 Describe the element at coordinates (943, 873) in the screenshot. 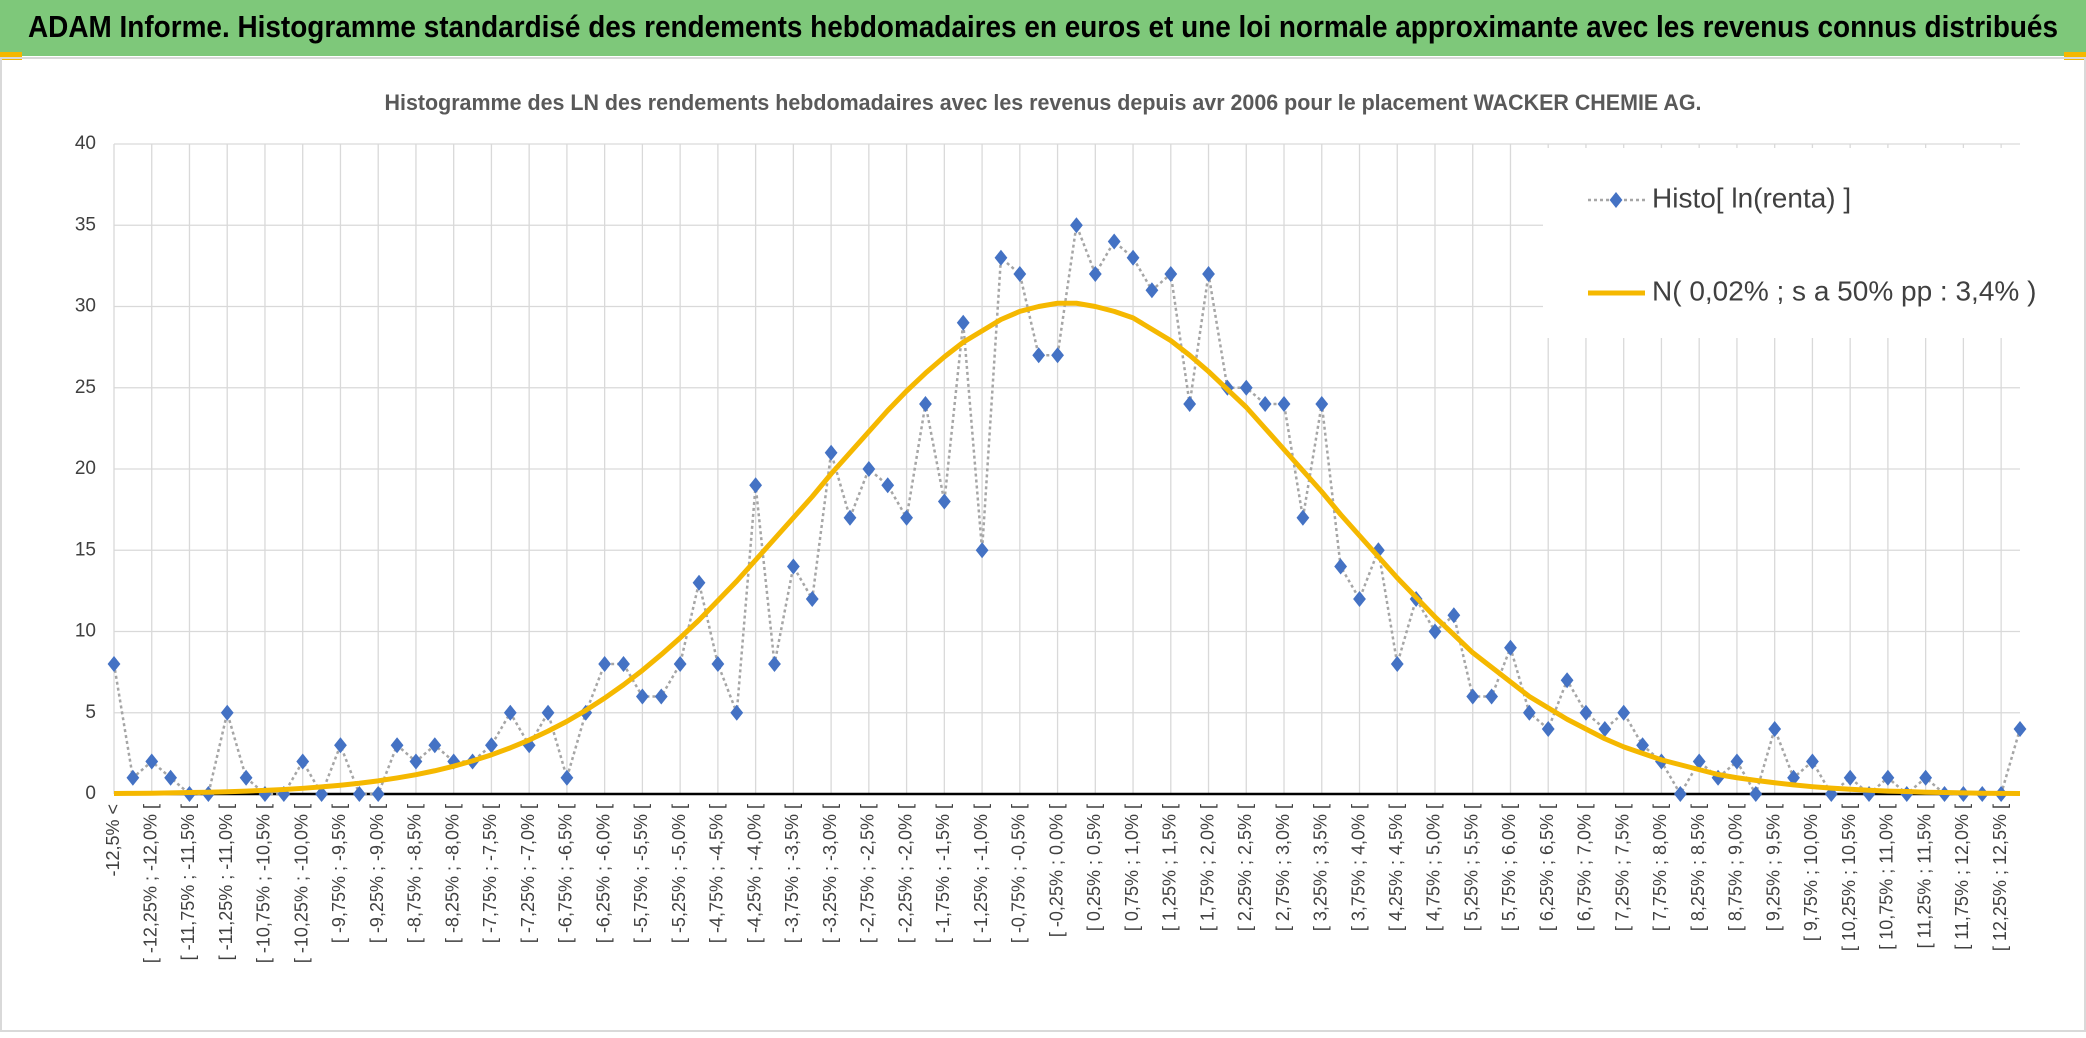

I see `x-tick-label: [ -1,75% ; -1,5% [` at that location.